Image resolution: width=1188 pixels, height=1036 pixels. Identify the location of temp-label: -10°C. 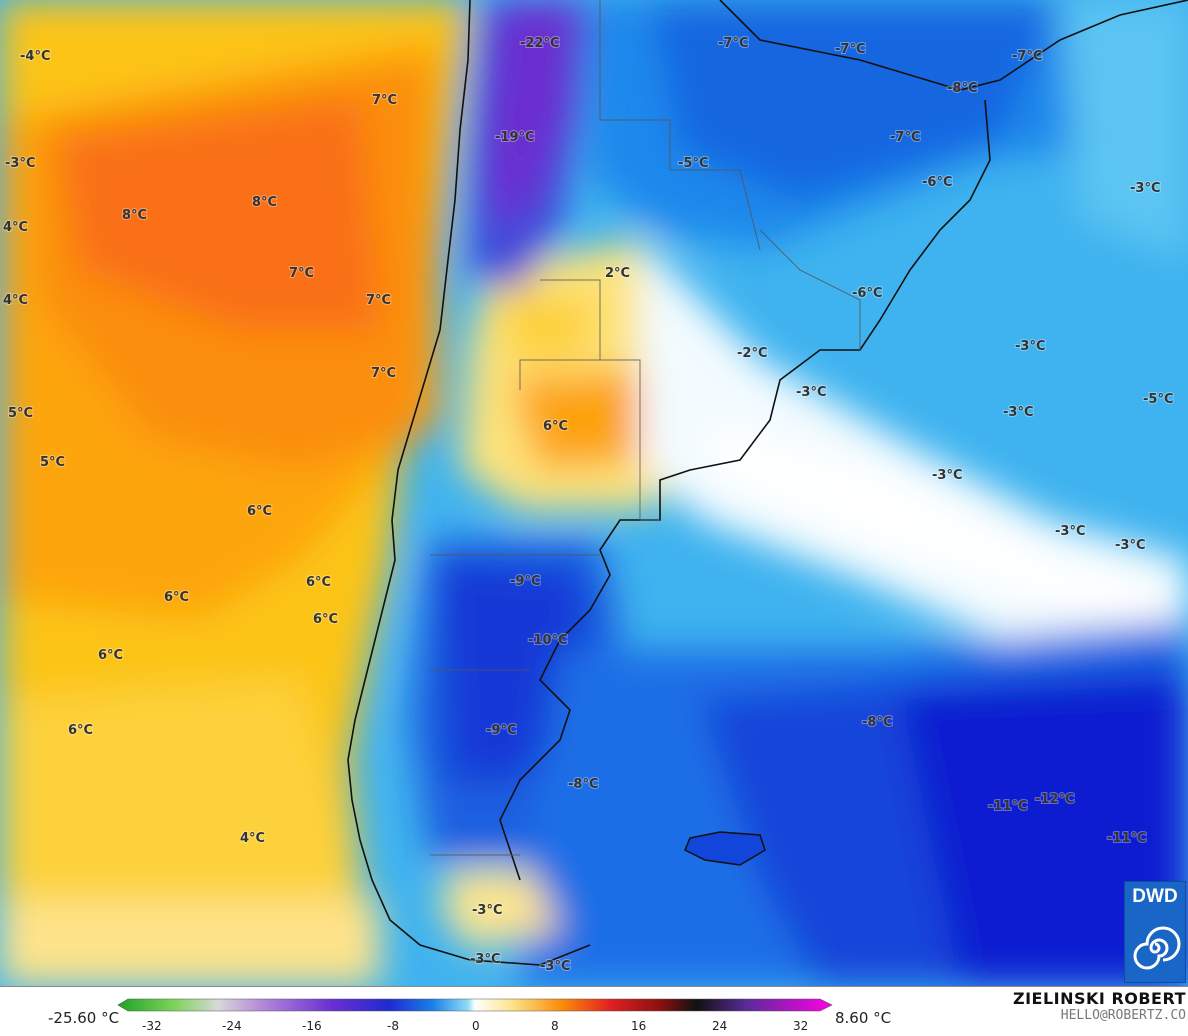
(548, 640).